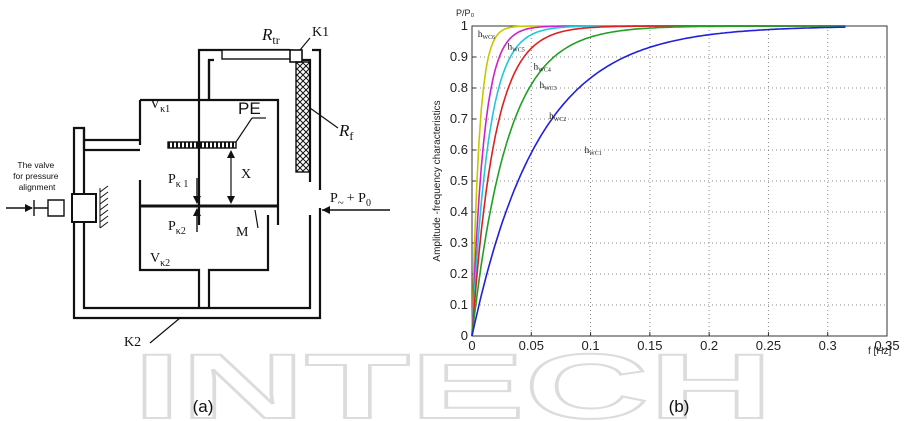  What do you see at coordinates (37, 176) in the screenshot?
I see `label-valve: The valve for pressure alignment` at bounding box center [37, 176].